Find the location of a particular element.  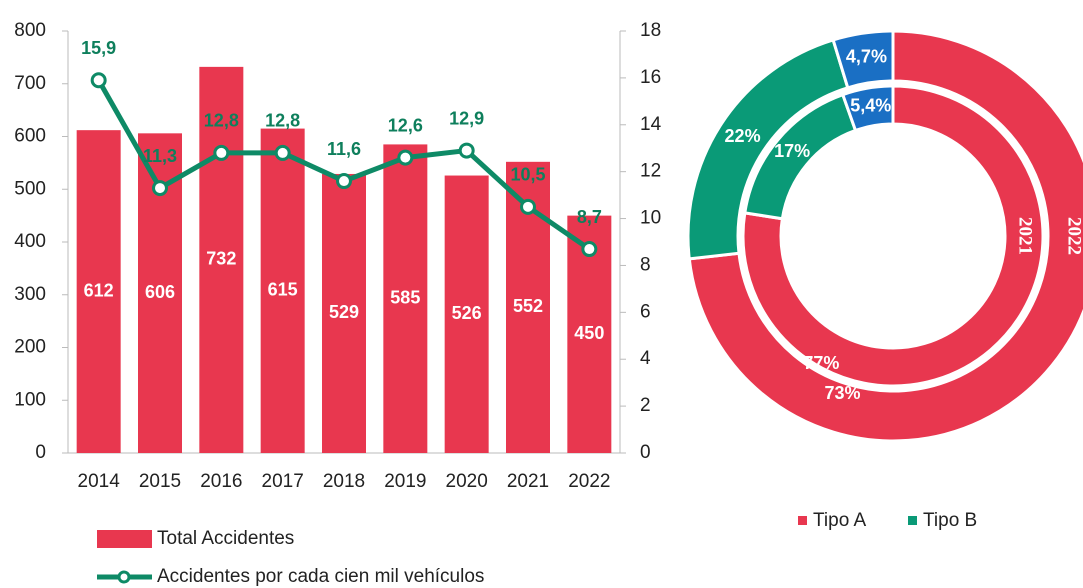

value-label: 526 is located at coordinates (467, 313).